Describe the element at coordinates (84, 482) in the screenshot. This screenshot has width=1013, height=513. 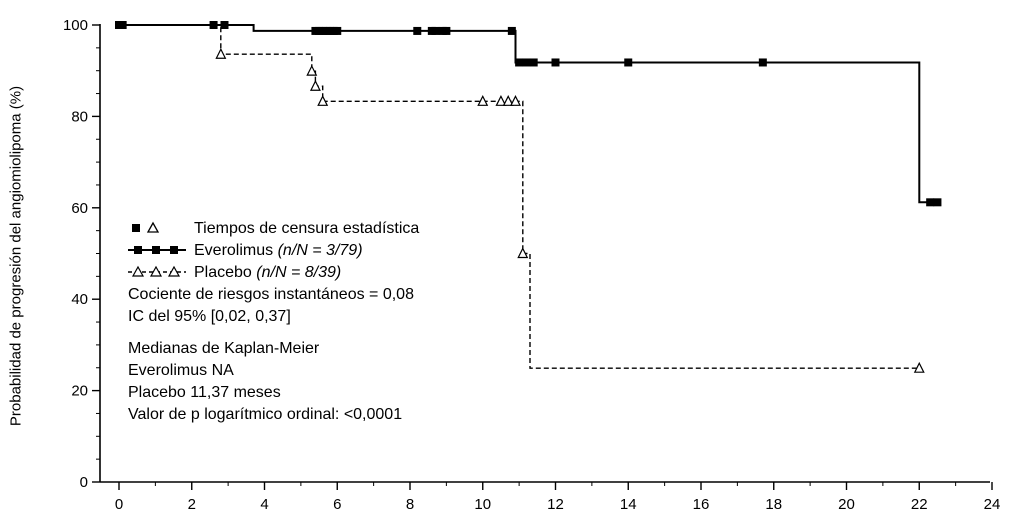
I see `y-tick-label: 0` at that location.